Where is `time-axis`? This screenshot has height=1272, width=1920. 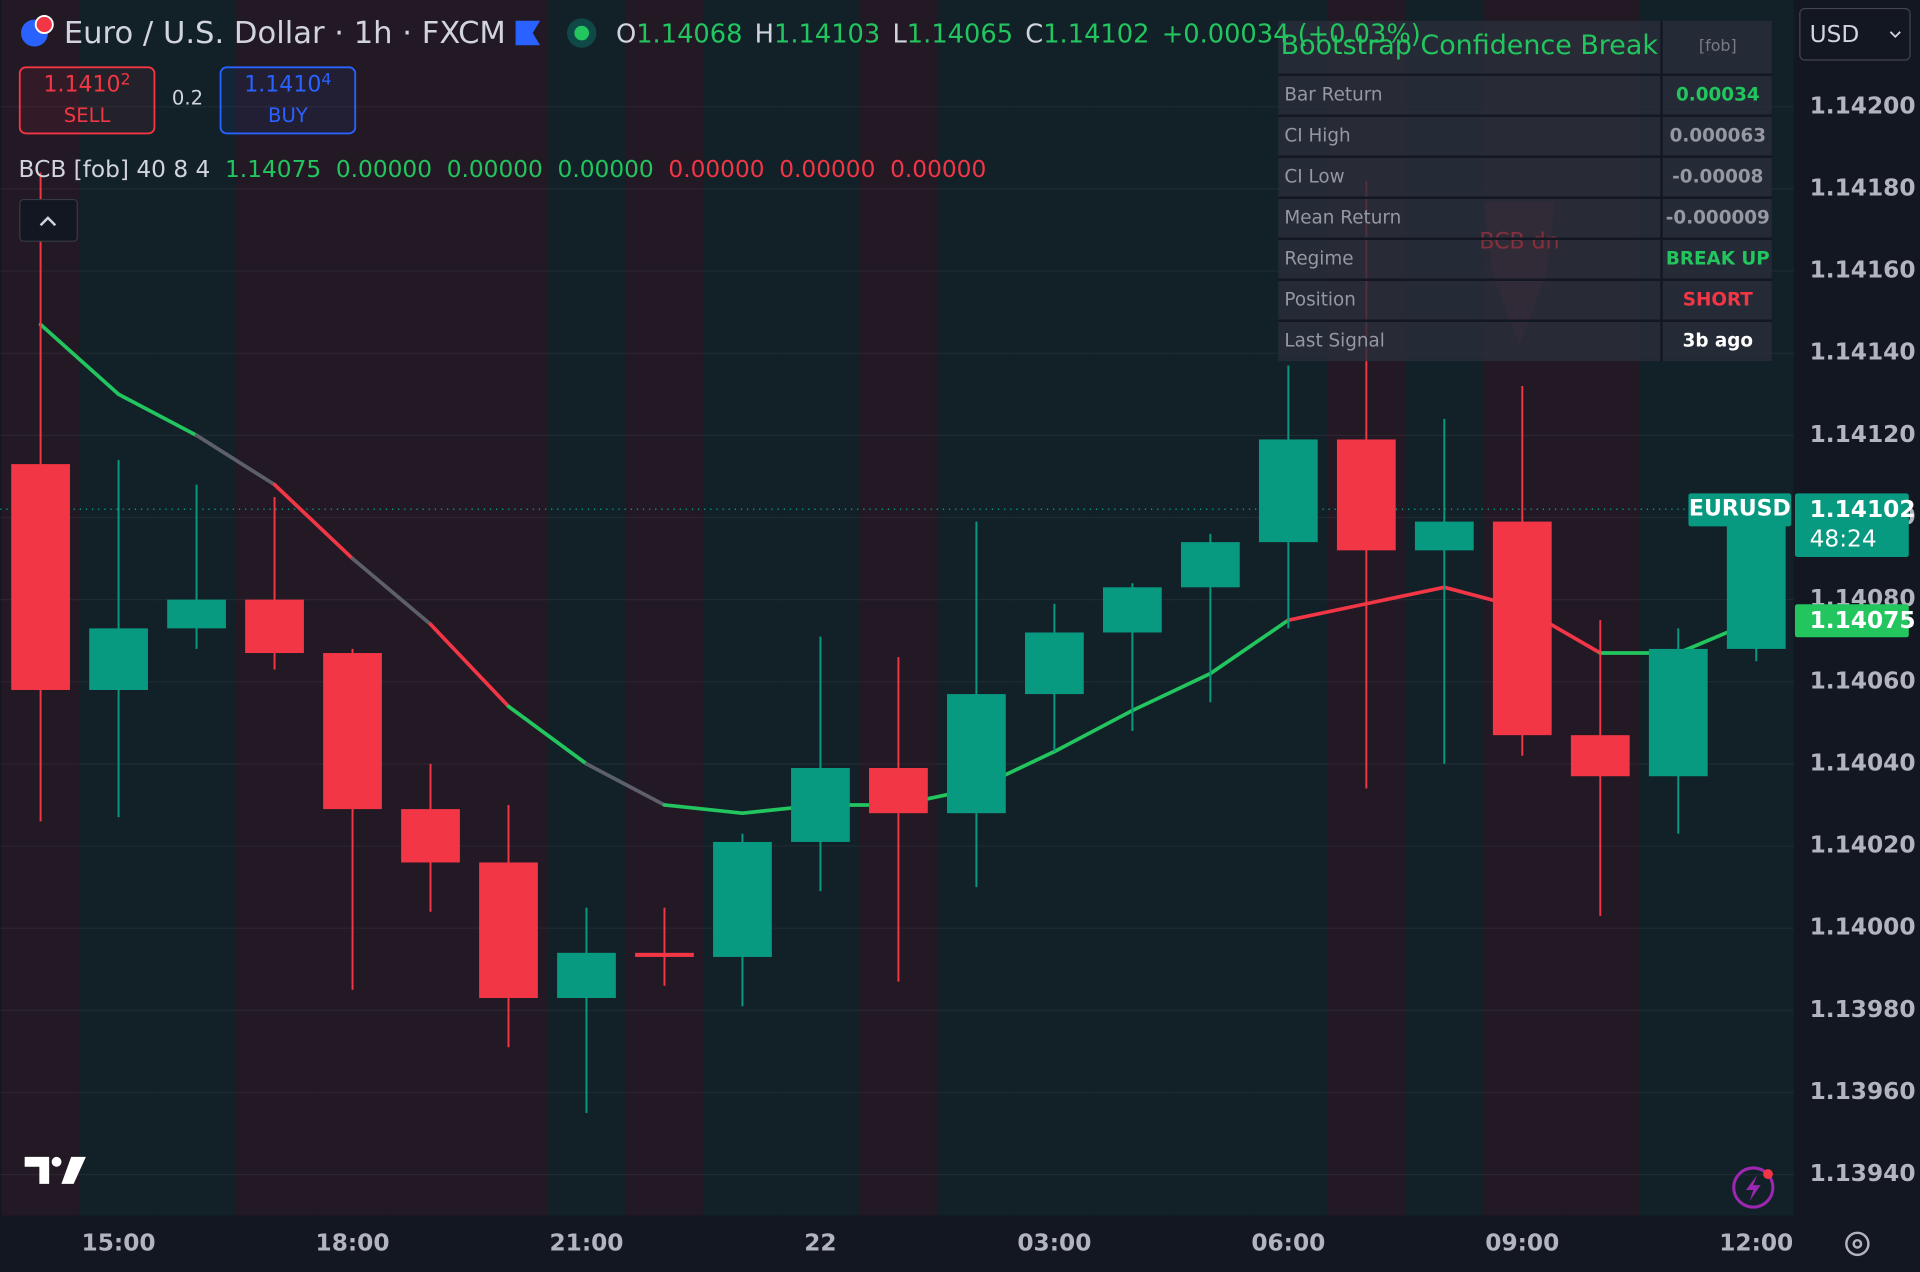 time-axis is located at coordinates (960, 1243).